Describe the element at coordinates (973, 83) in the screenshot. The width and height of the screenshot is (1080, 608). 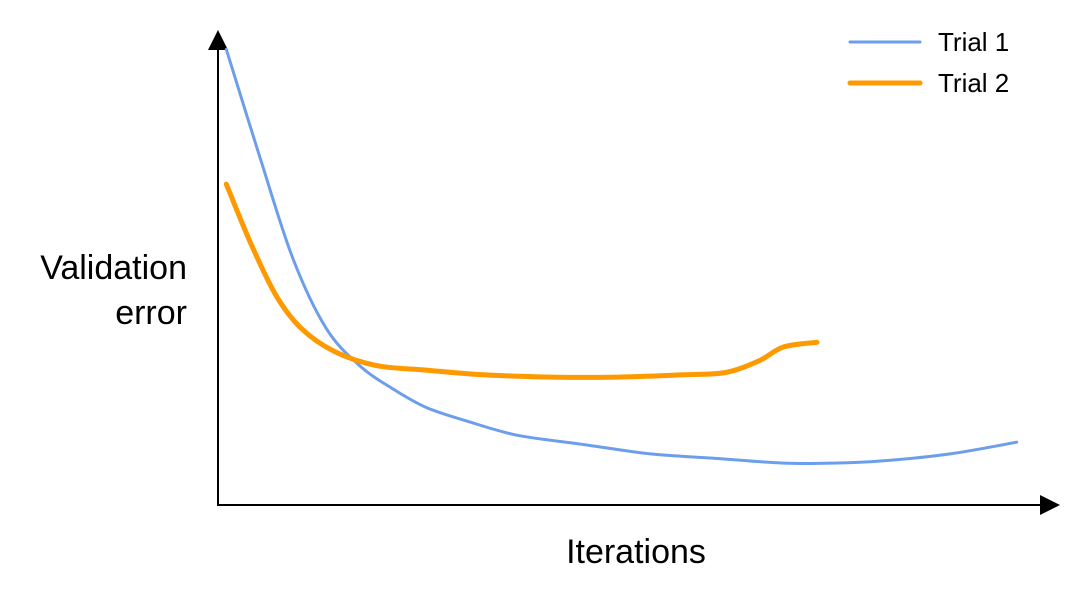
I see `legend-label-trial-2: Trial 2` at that location.